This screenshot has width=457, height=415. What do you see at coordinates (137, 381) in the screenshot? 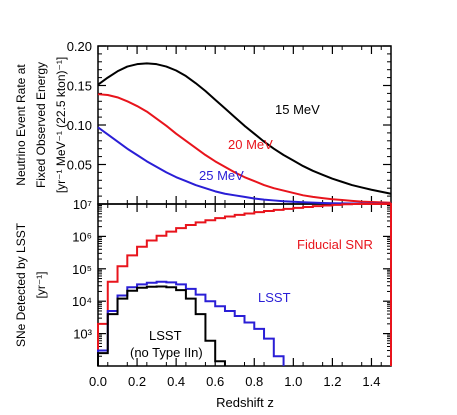
I see `x-tick-label: 0.2` at bounding box center [137, 381].